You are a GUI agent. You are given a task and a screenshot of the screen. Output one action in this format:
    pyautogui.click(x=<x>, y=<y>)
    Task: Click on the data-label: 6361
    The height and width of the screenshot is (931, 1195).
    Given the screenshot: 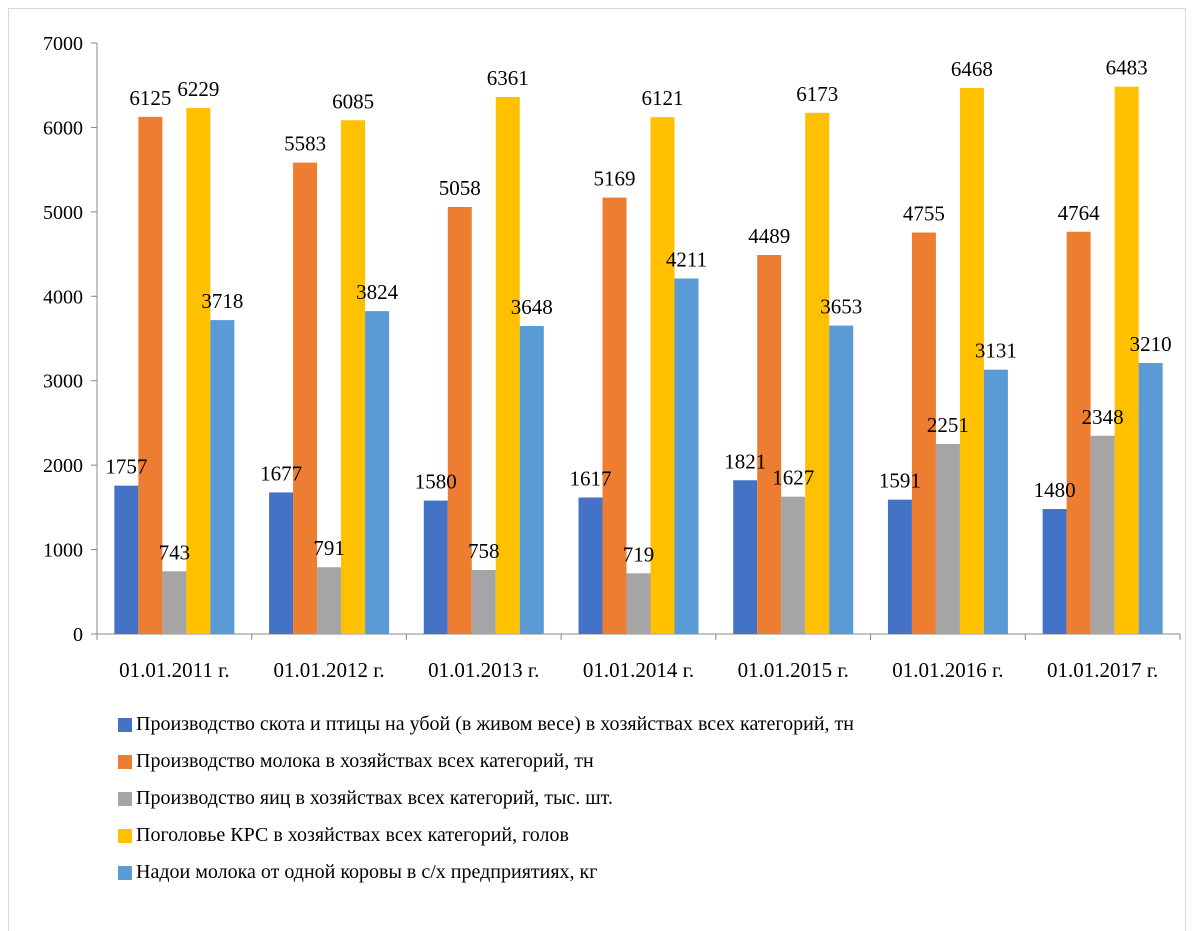 What is the action you would take?
    pyautogui.click(x=508, y=78)
    